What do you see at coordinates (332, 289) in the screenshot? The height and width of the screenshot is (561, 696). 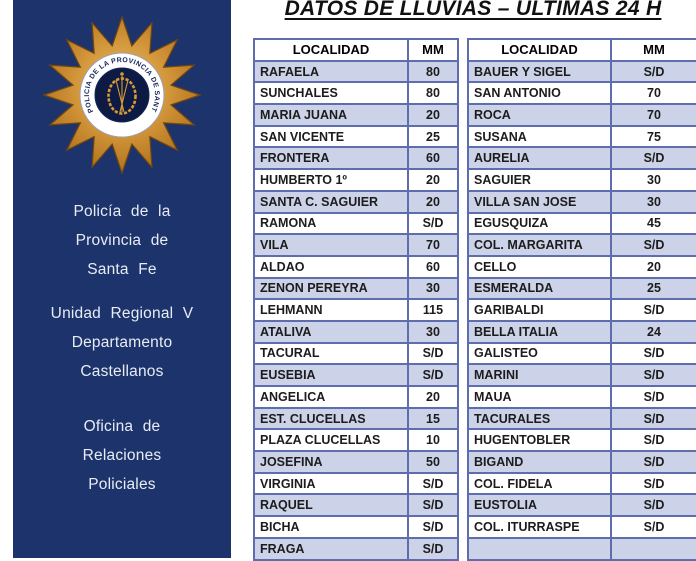 I see `locality-cell: ZENON PEREYRA` at bounding box center [332, 289].